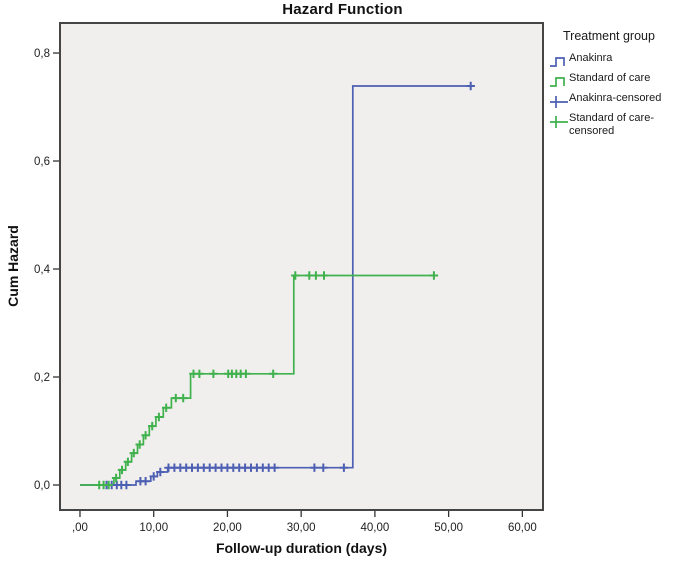 The width and height of the screenshot is (685, 568). Describe the element at coordinates (301, 528) in the screenshot. I see `x-tick-label: 30,00` at that location.